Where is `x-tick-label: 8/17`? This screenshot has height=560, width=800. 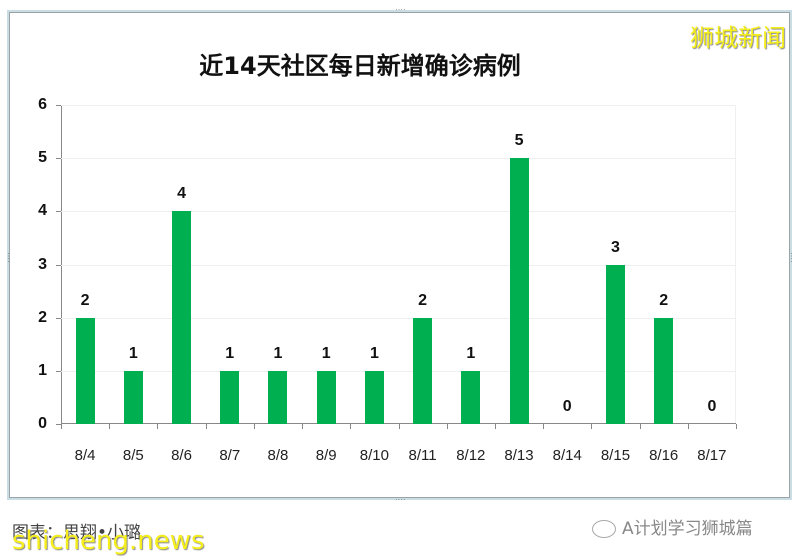
x-tick-label: 8/17 is located at coordinates (712, 455).